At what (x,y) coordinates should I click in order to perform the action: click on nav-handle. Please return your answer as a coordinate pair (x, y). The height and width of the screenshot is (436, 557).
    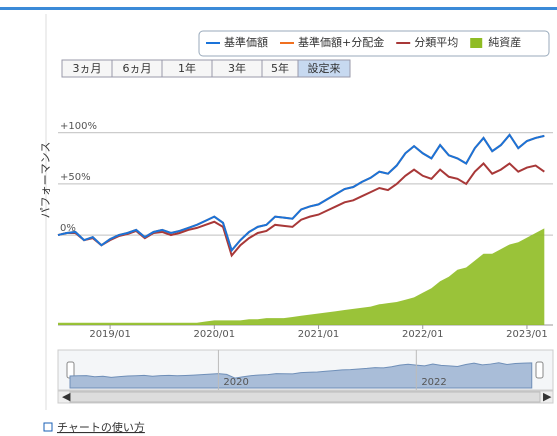
    Looking at the image, I should click on (539, 370).